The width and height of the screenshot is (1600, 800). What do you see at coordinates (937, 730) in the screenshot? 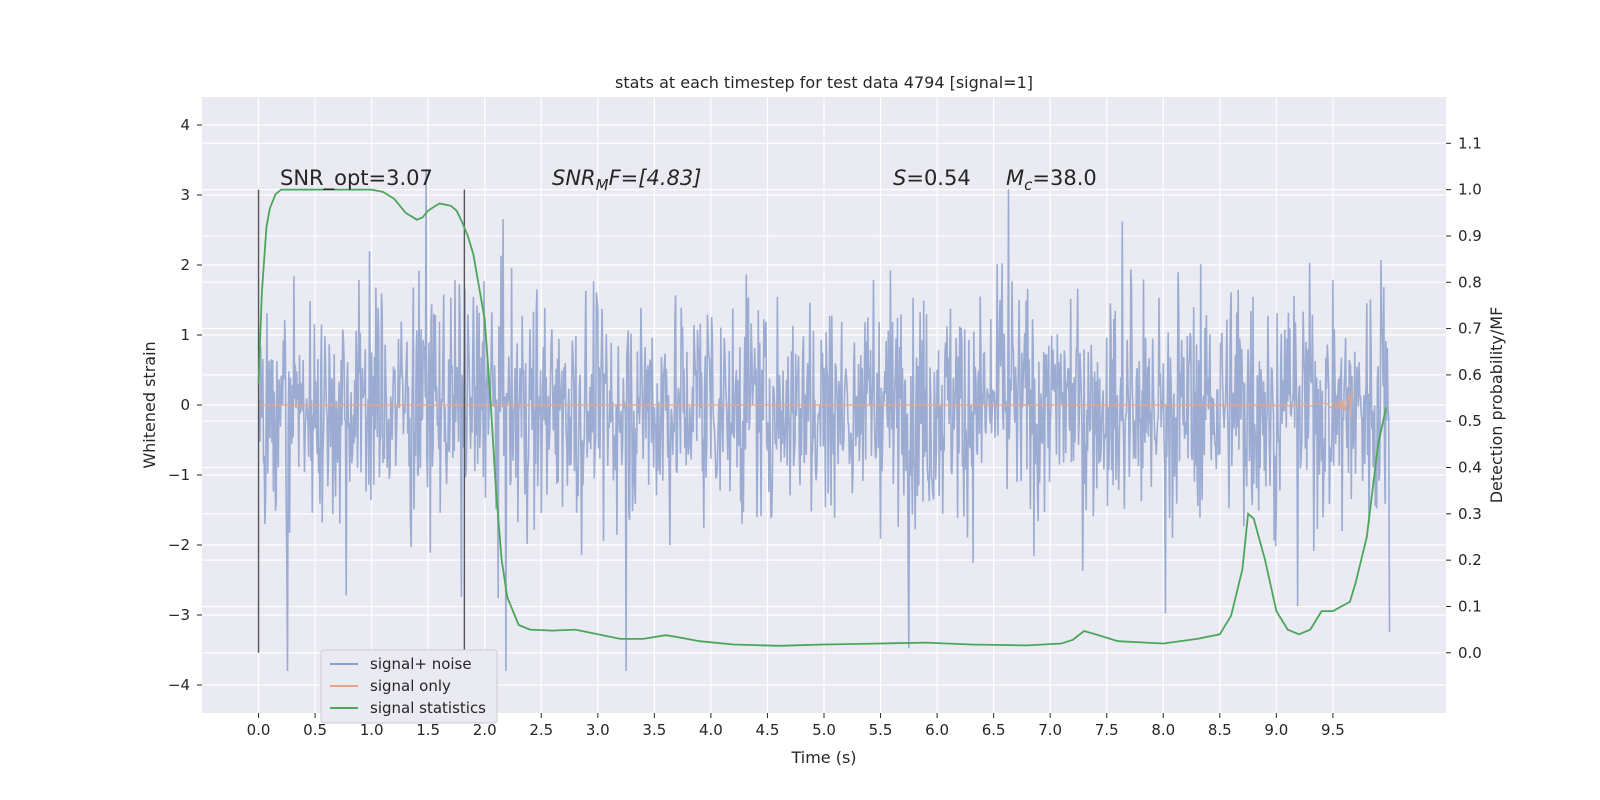
I see `x-tick-label: 6.0` at bounding box center [937, 730].